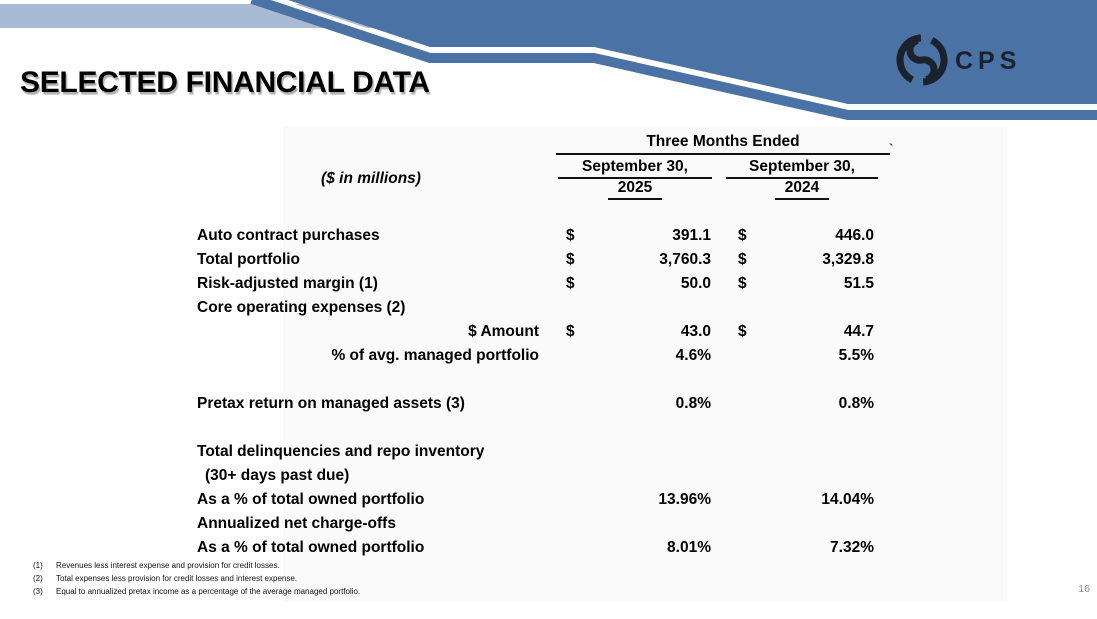  I want to click on cps-logo: CPS, so click(958, 60).